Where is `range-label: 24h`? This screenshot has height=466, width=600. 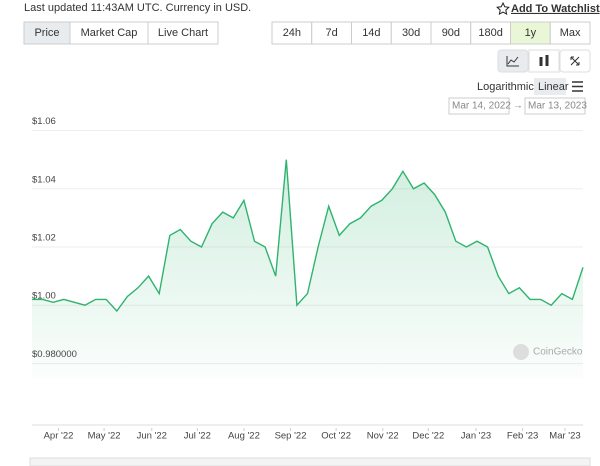
range-label: 24h is located at coordinates (292, 33).